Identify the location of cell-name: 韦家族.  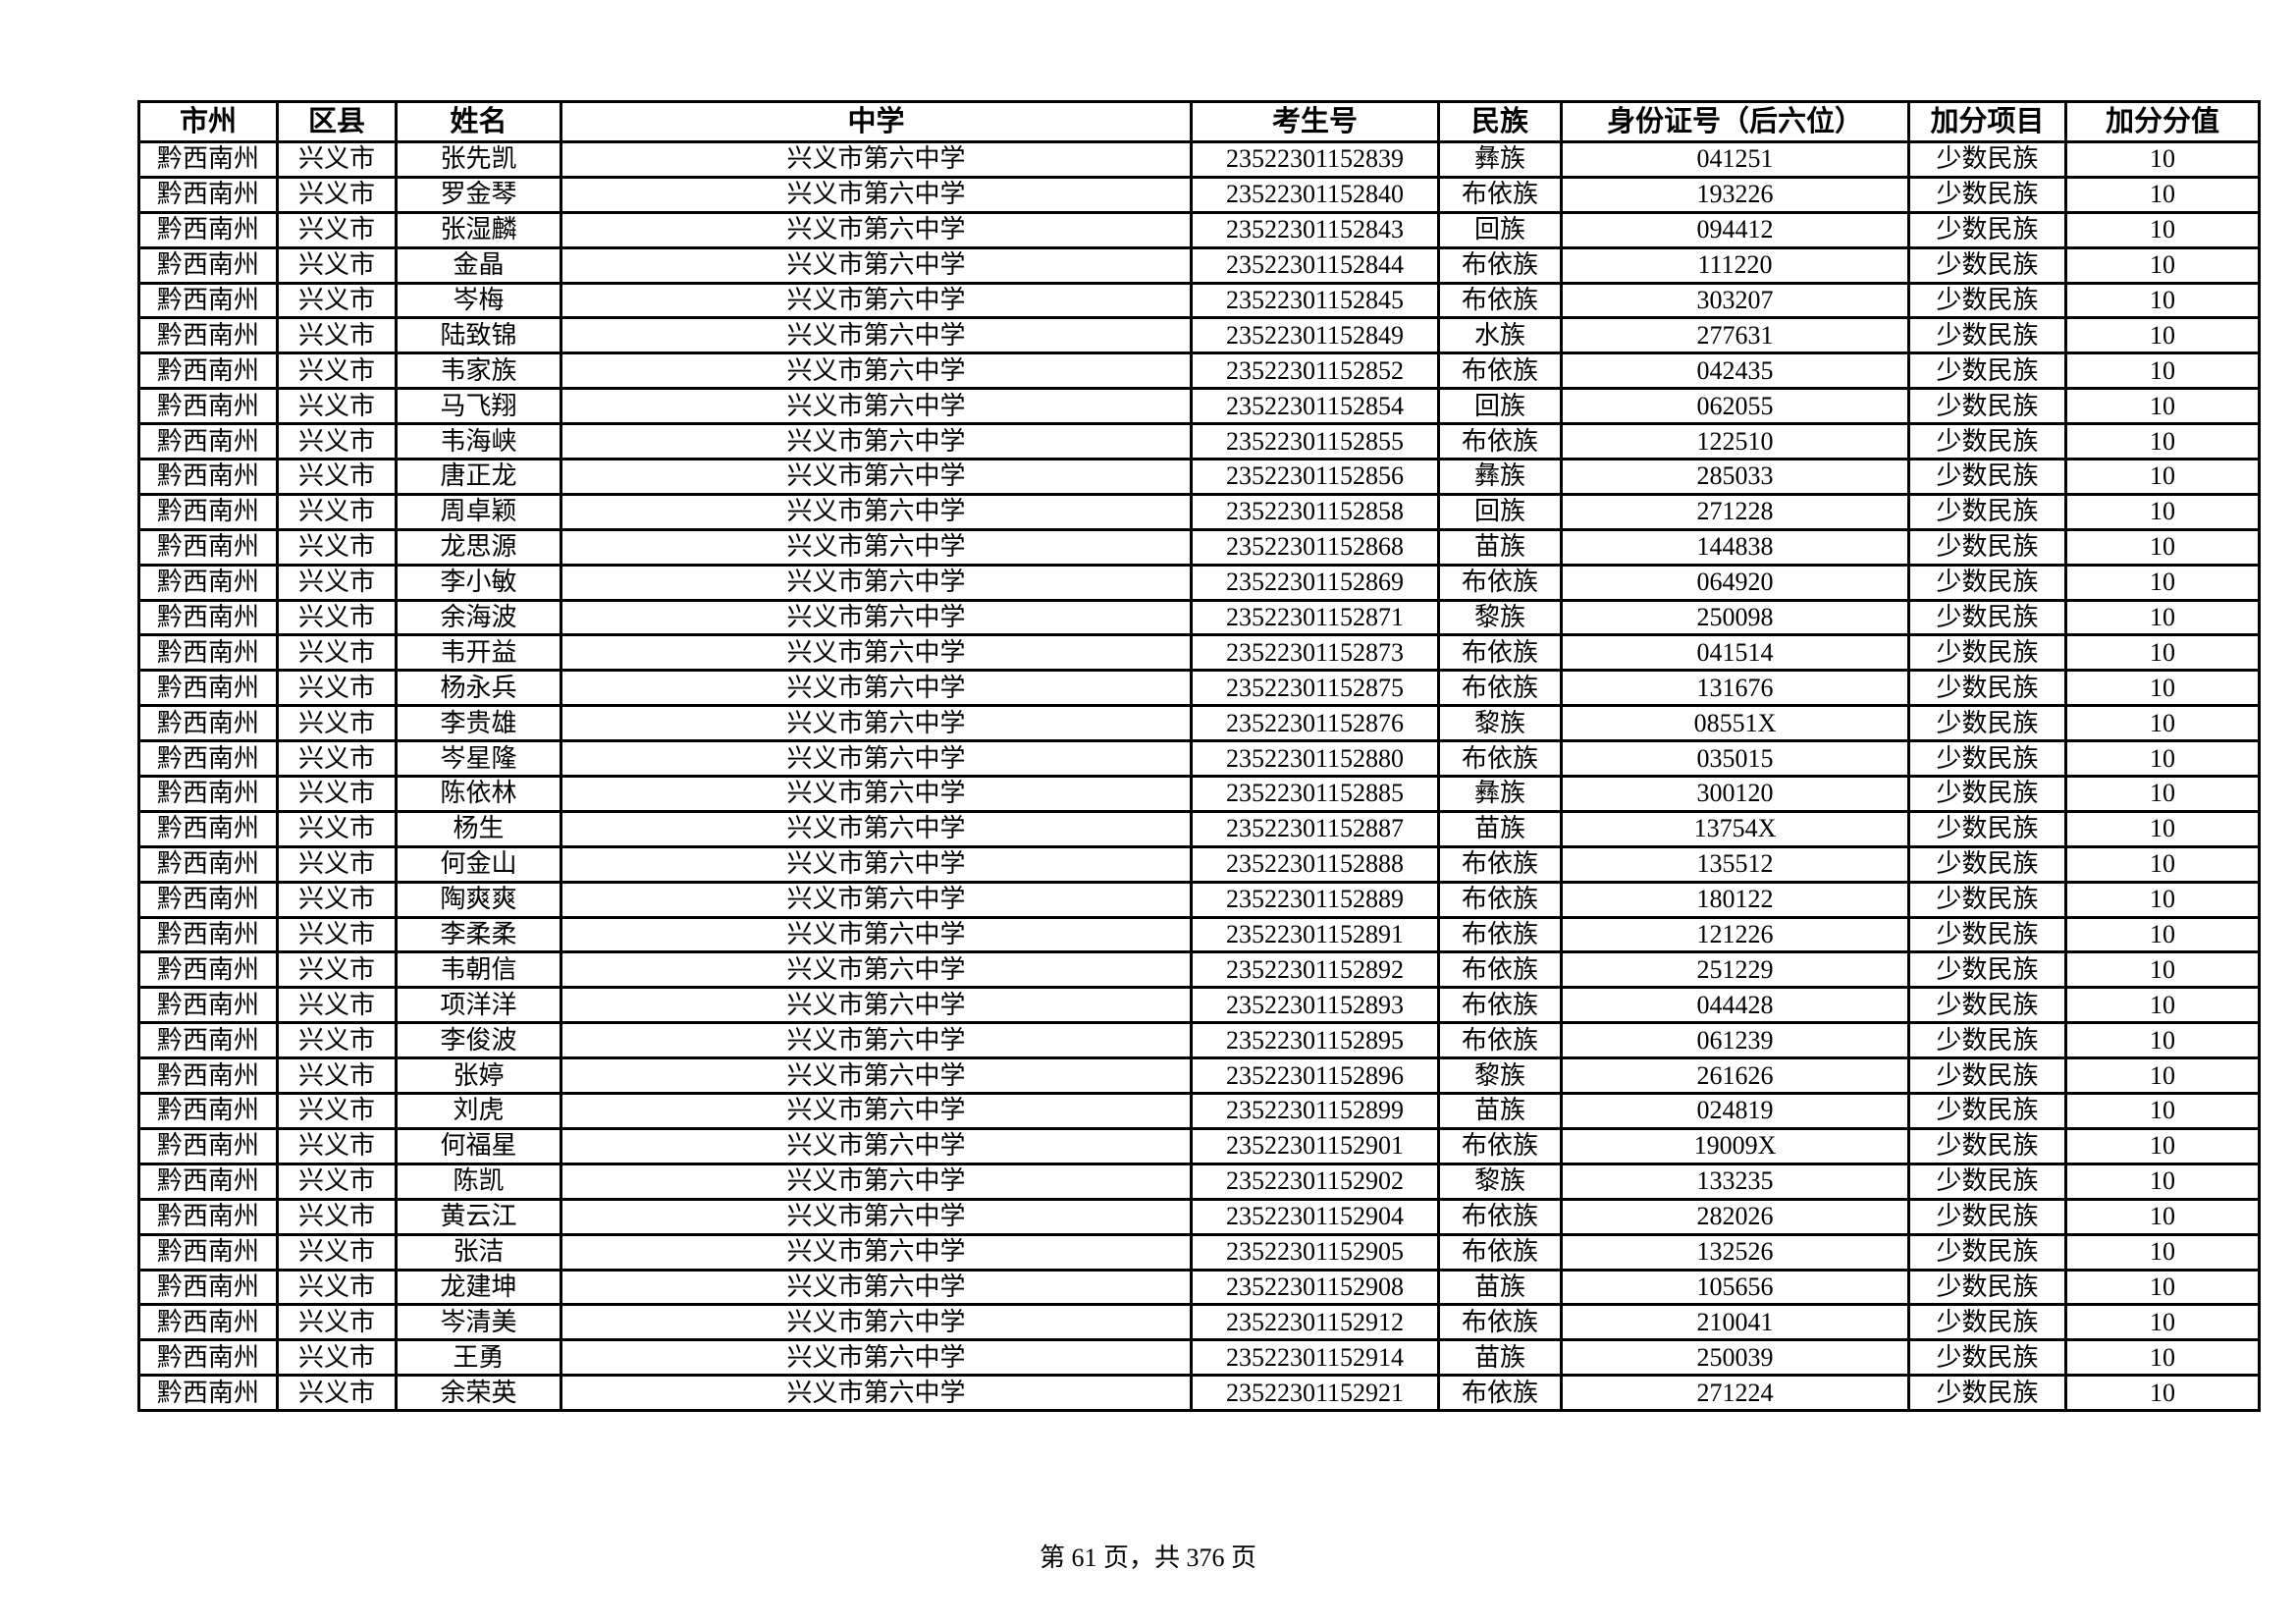
(478, 371).